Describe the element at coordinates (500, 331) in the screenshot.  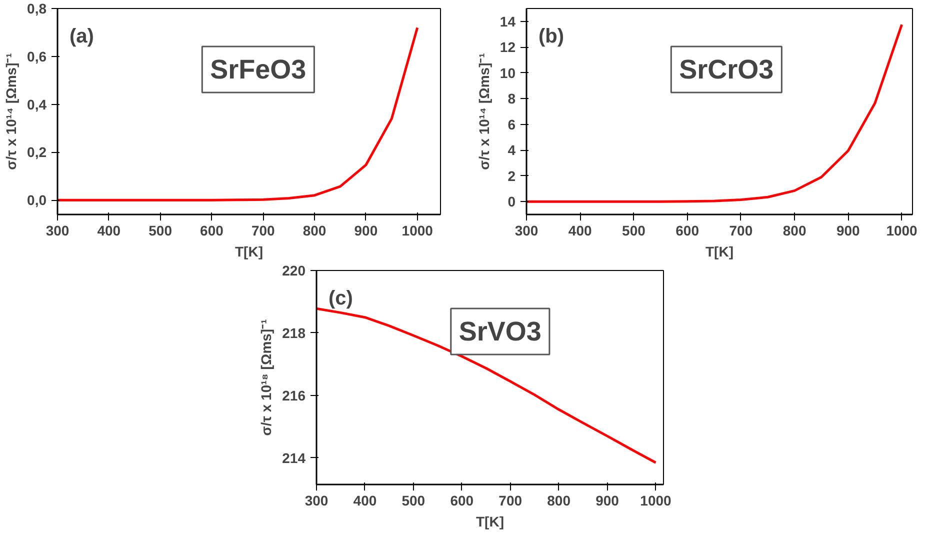
I see `annotation: SrVO3` at that location.